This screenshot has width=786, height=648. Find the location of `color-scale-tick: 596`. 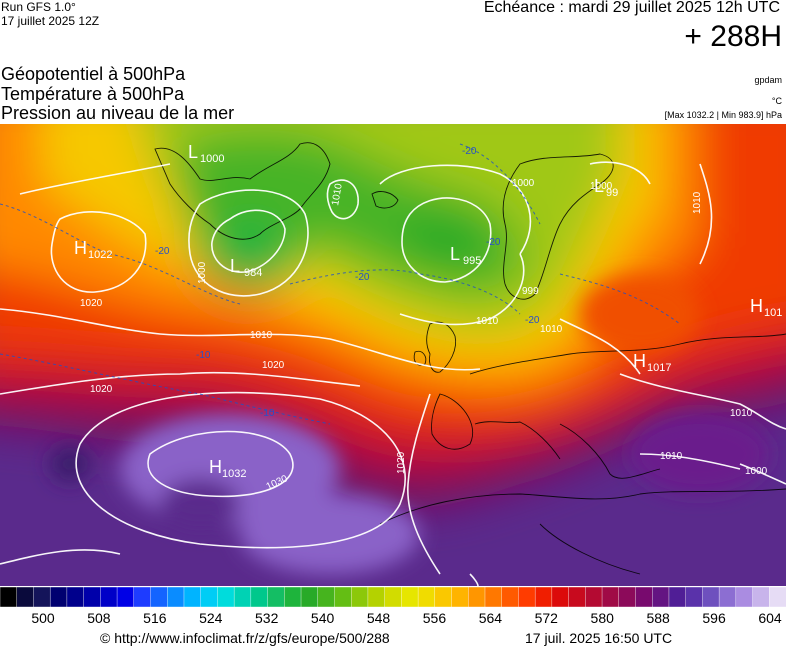

color-scale-tick: 596 is located at coordinates (714, 618).